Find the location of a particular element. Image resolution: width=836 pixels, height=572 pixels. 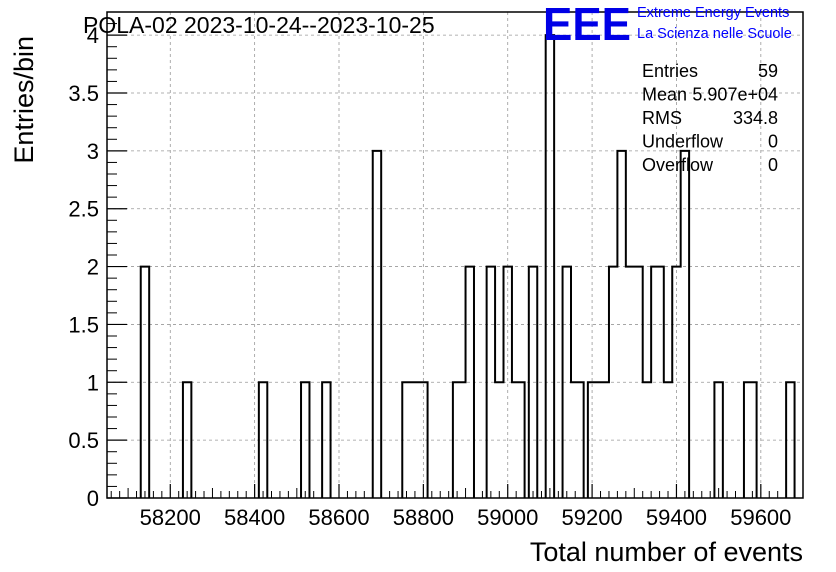

x-tick-label: 58600 is located at coordinates (338, 517).